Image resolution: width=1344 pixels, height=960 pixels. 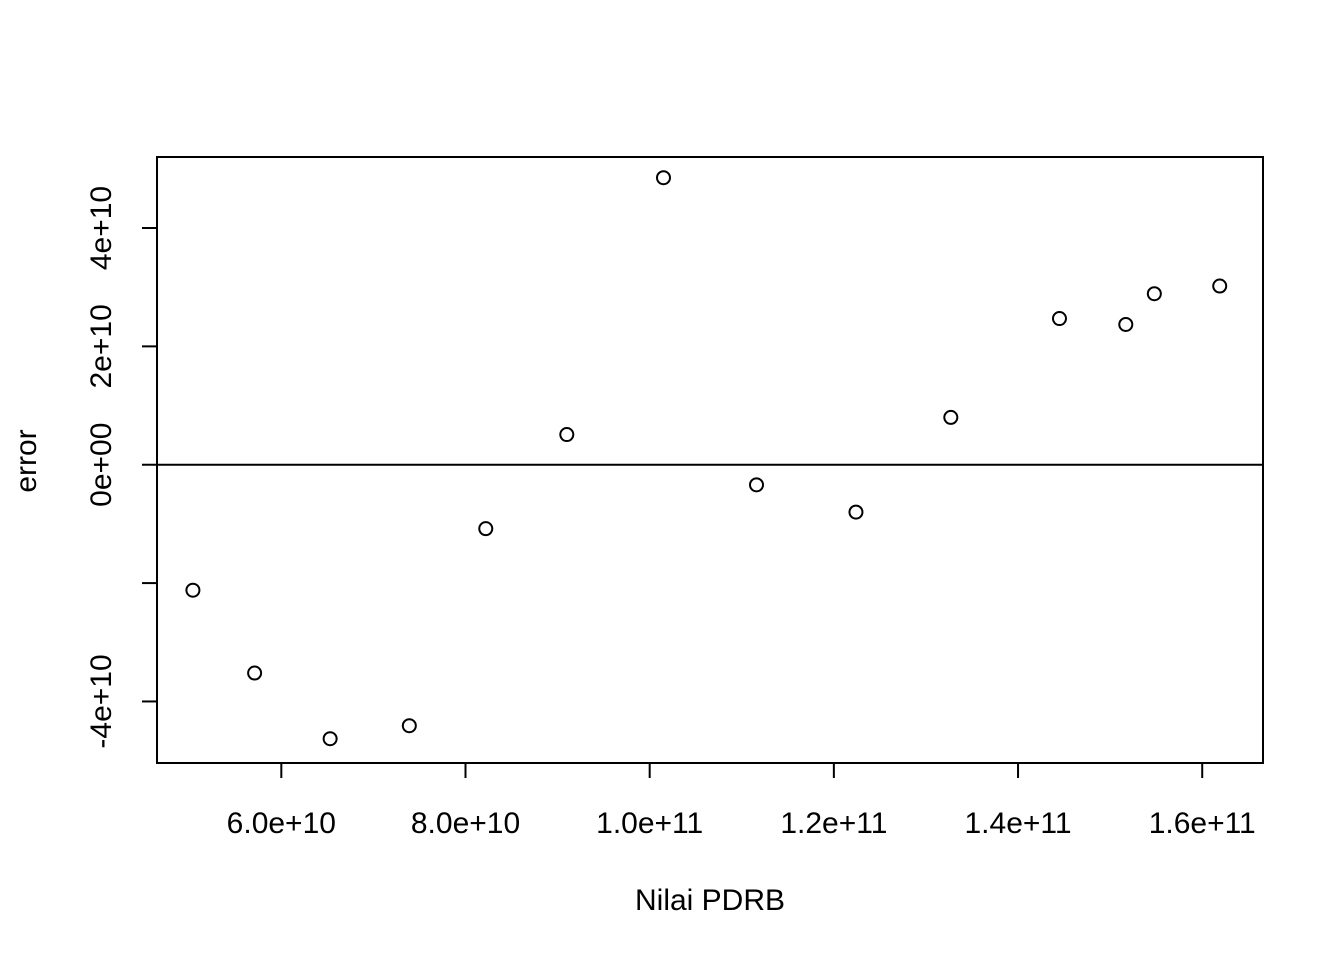 I want to click on y-tick-label: 2e+10, so click(x=101, y=346).